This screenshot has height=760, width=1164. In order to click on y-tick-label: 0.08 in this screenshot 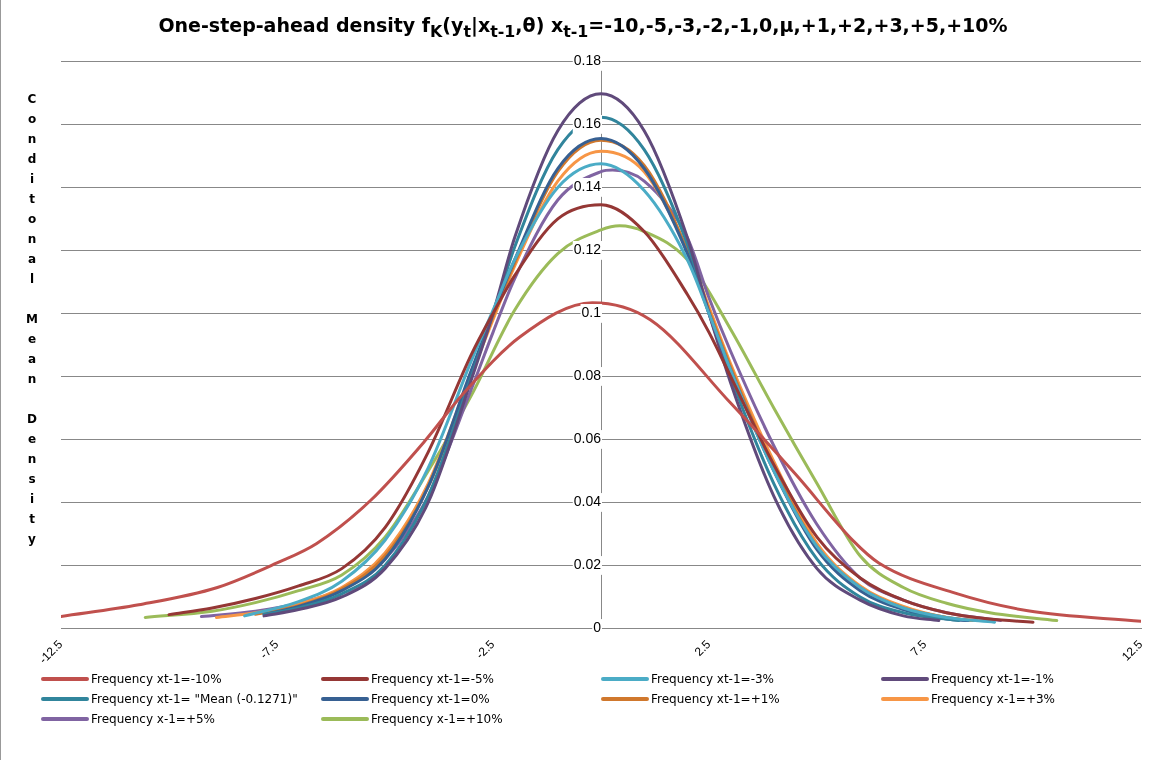, I will do `click(587, 375)`.